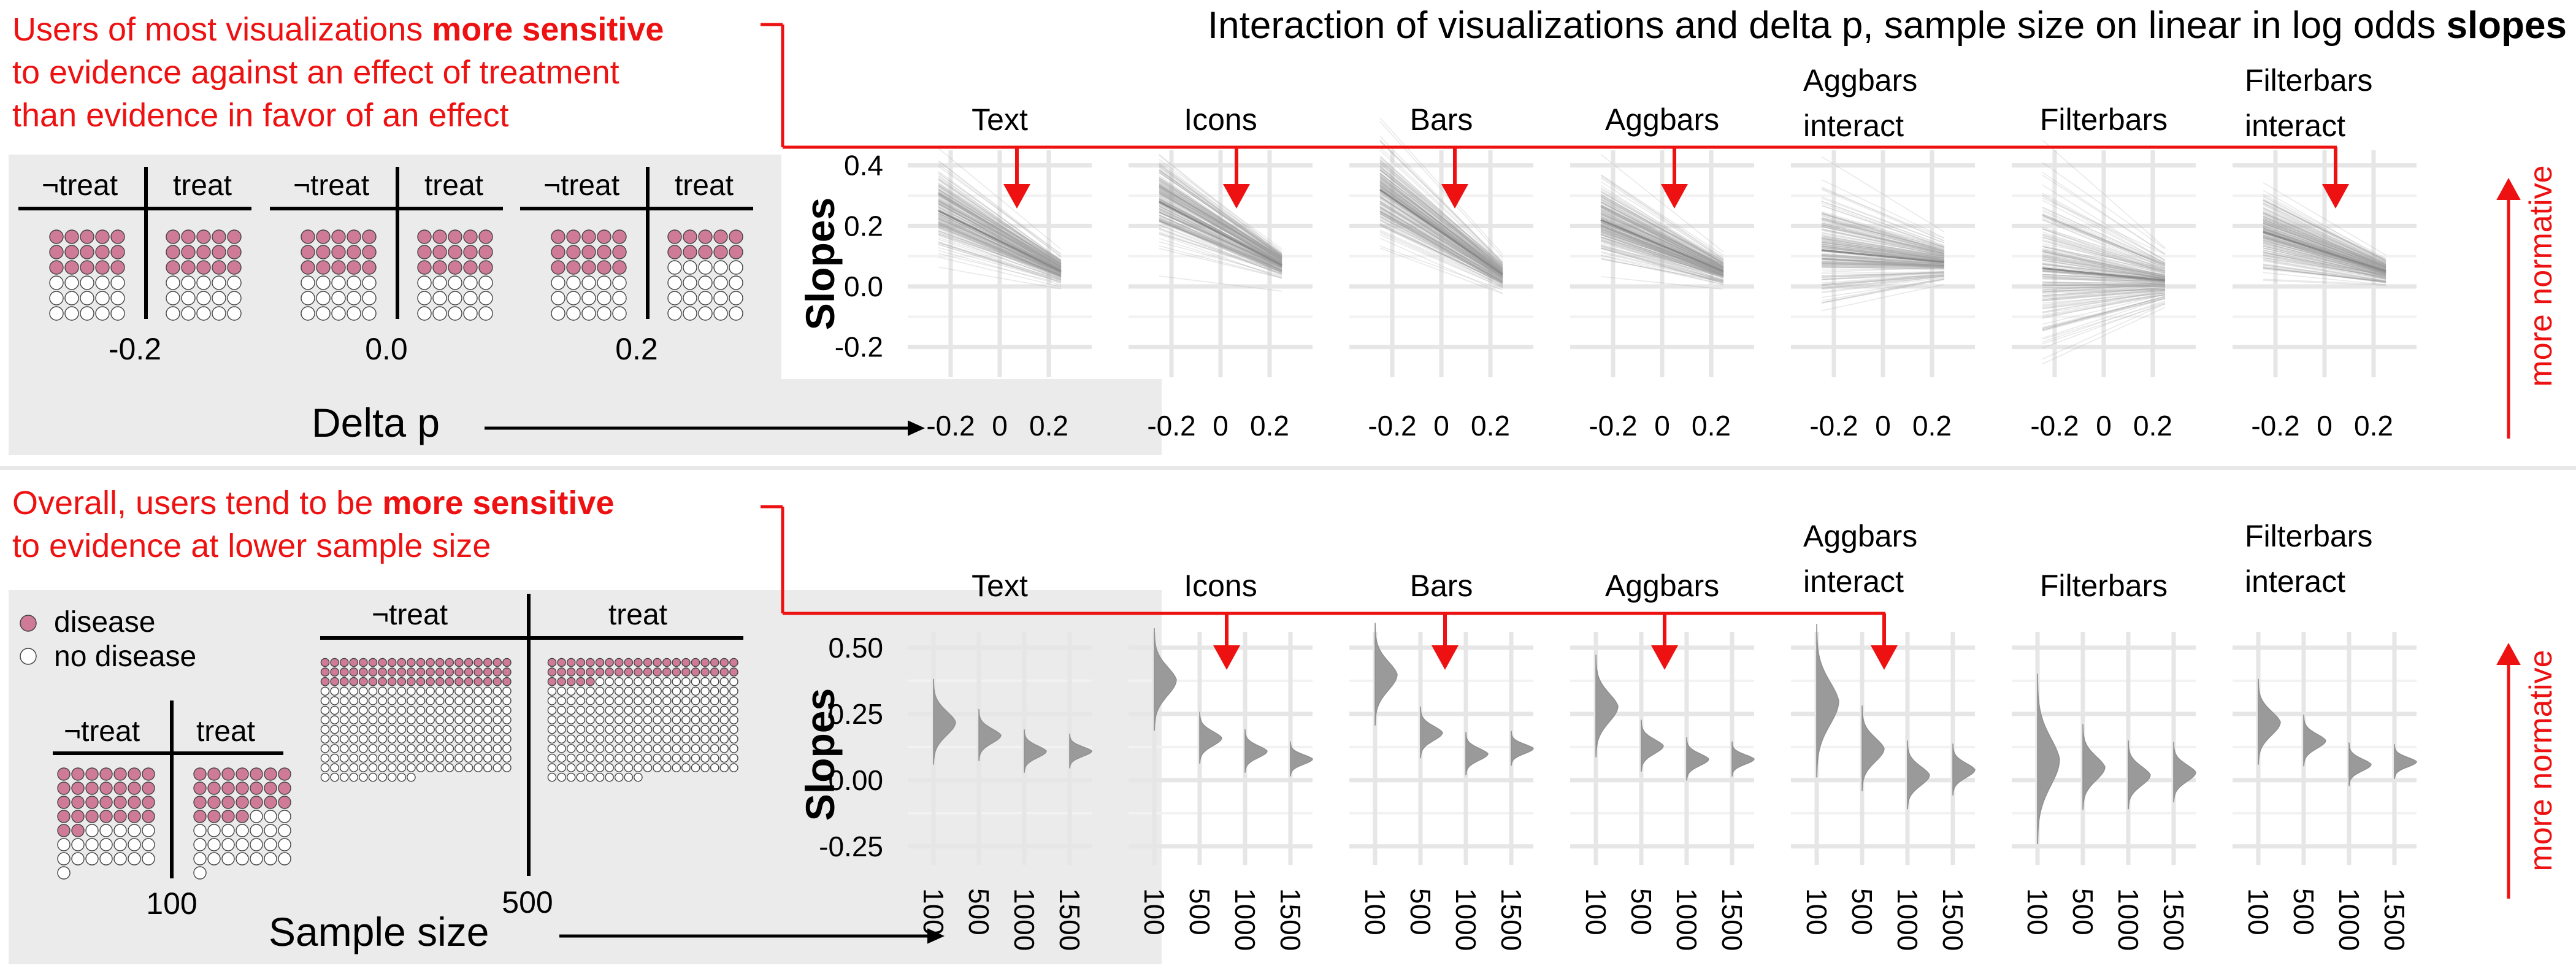 This screenshot has width=2576, height=971. Describe the element at coordinates (2275, 426) in the screenshot. I see `x-tick-label: -0.2` at that location.